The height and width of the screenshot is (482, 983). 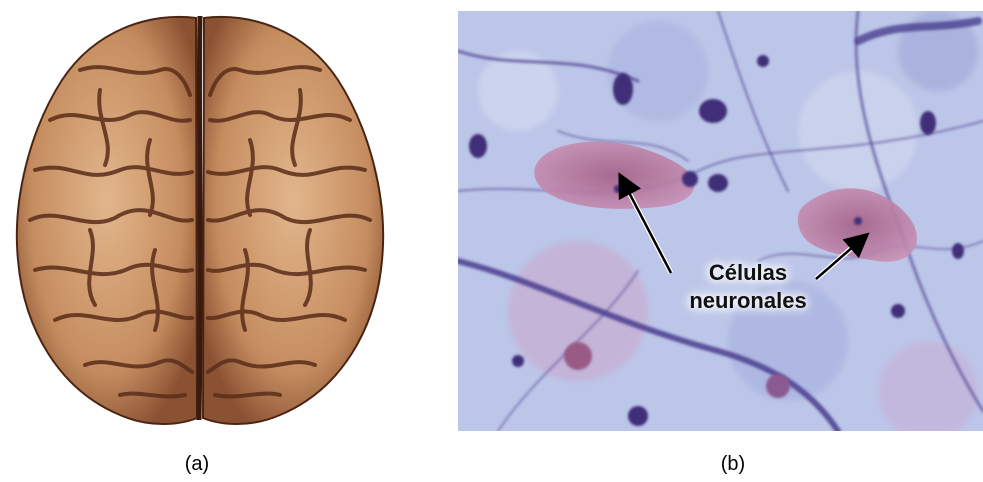 I want to click on caption-a: (a), so click(x=197, y=464).